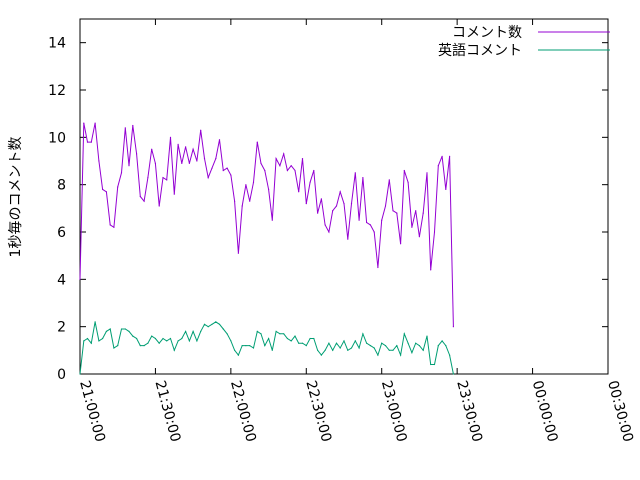 The height and width of the screenshot is (480, 640). What do you see at coordinates (57, 91) in the screenshot?
I see `y-tick-label: 12` at bounding box center [57, 91].